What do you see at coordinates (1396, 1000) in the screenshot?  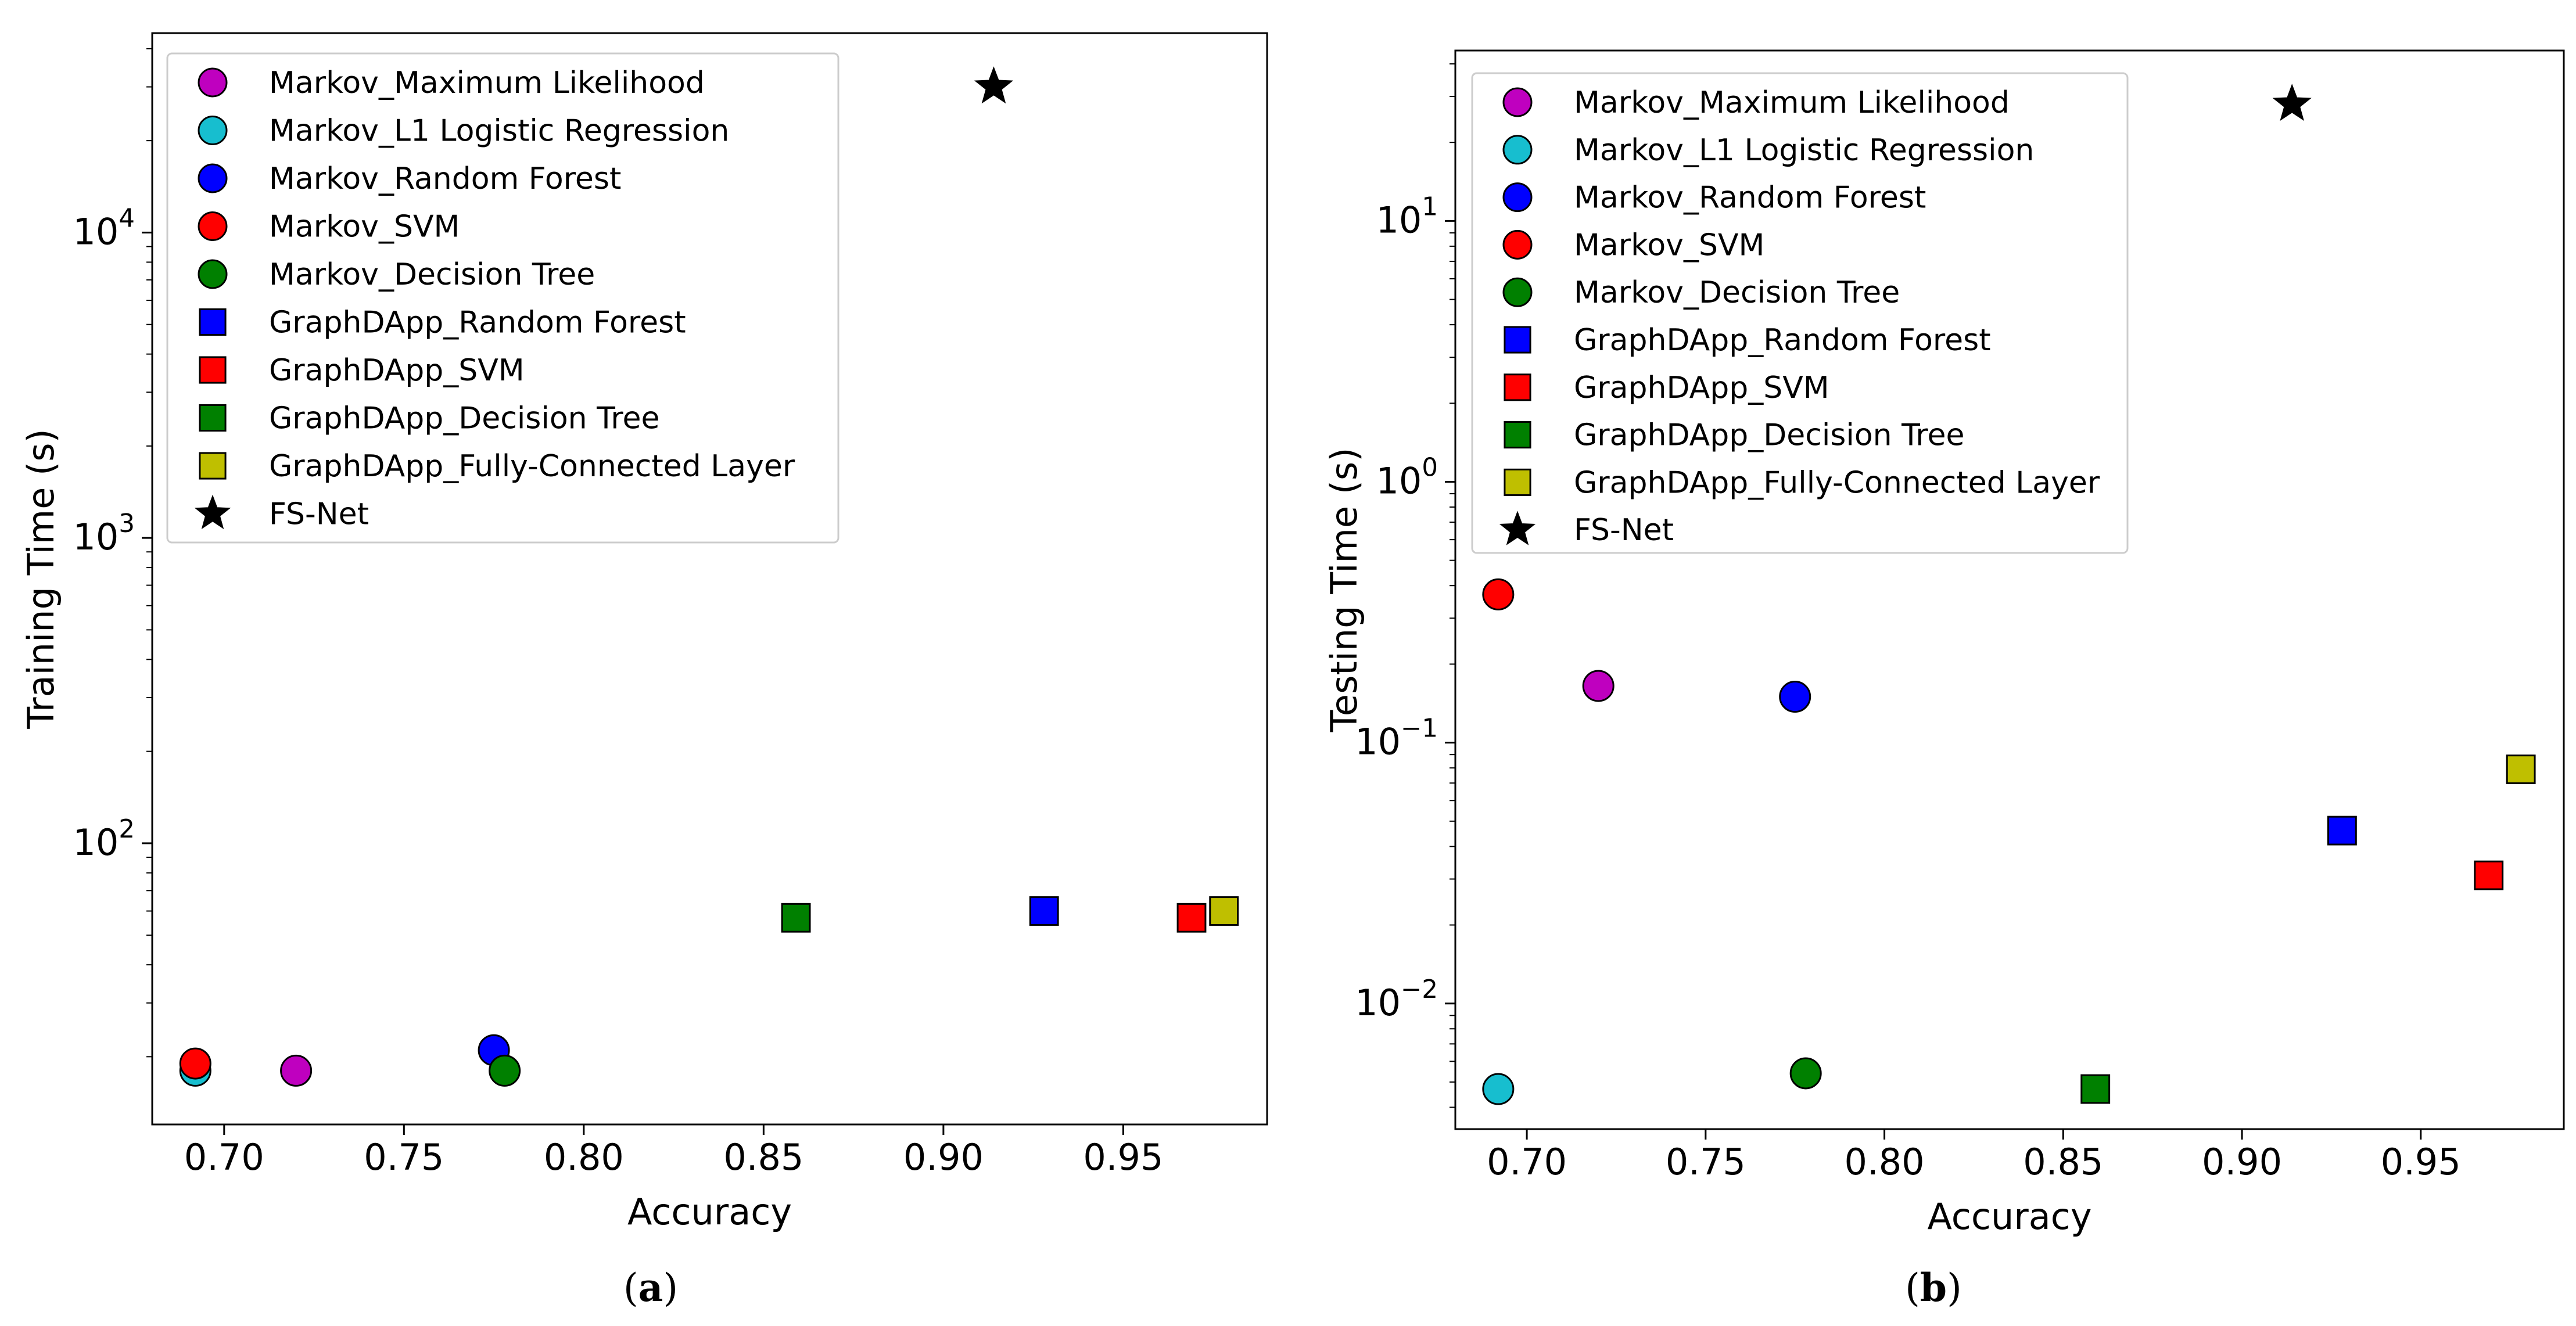 I see `y-tick-label: 10⁻²` at bounding box center [1396, 1000].